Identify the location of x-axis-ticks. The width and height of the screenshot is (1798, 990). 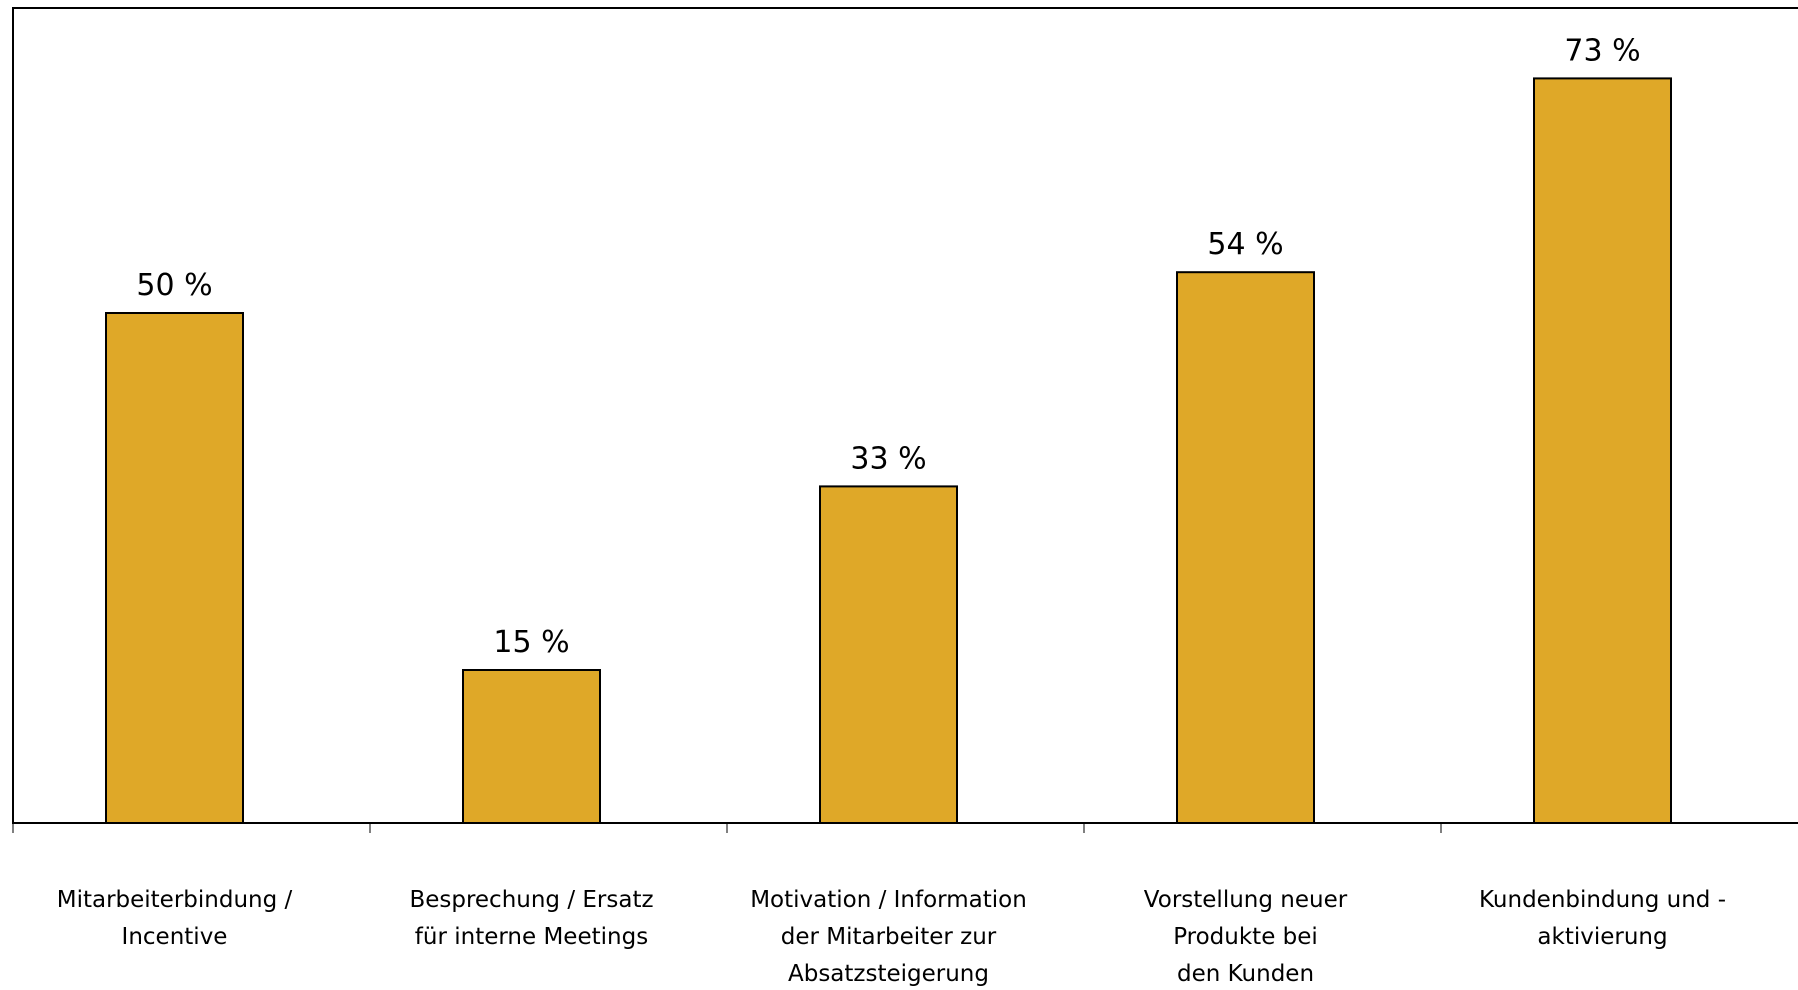
(727, 828).